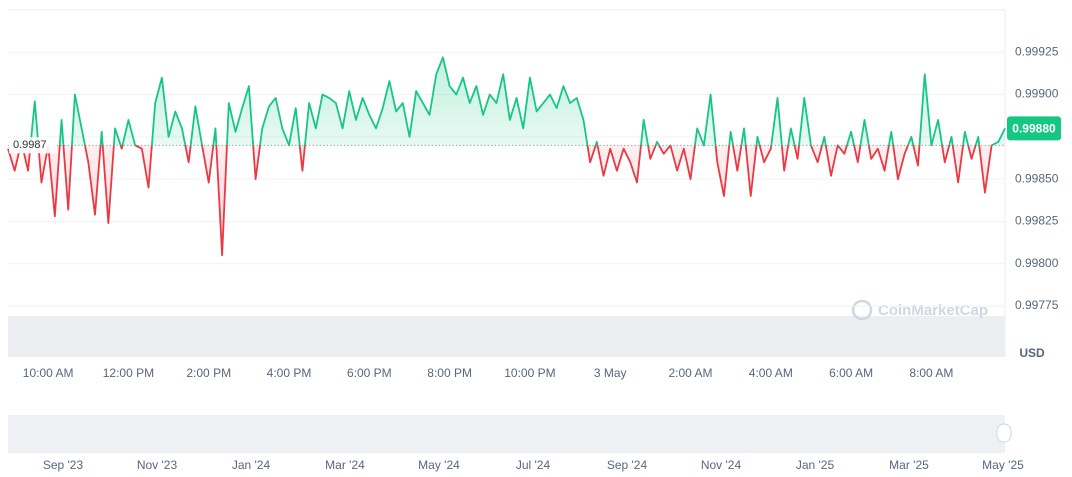 The image size is (1072, 477). I want to click on baseline-label-bg, so click(33, 145).